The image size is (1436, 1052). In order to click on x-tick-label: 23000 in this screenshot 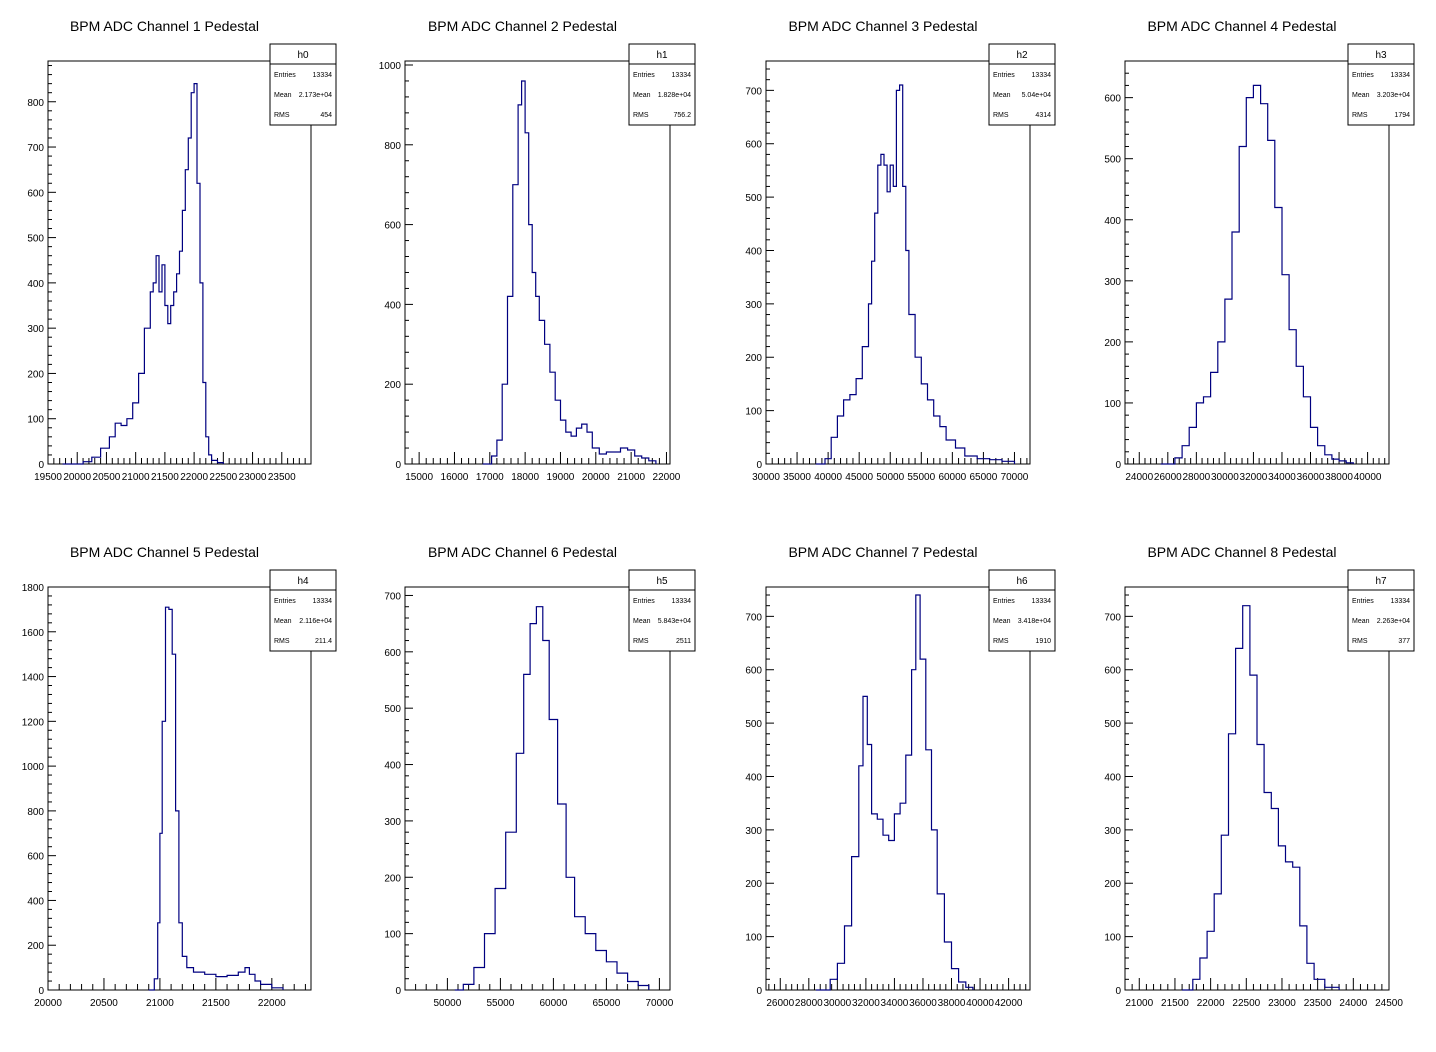, I will do `click(253, 477)`.